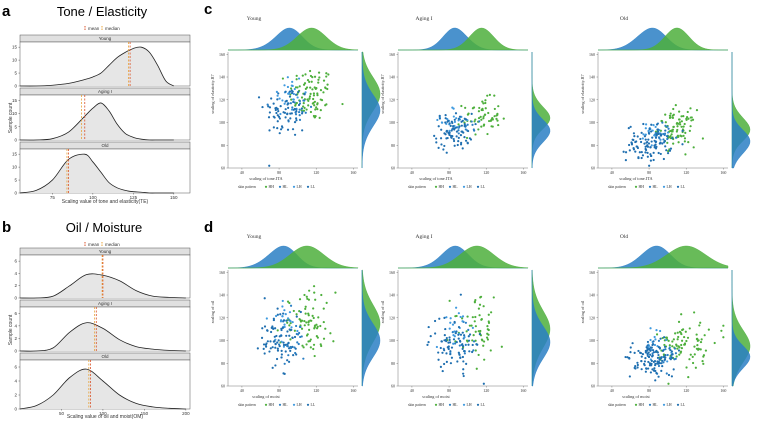 The width and height of the screenshot is (779, 422). What do you see at coordinates (382, 94) in the screenshot?
I see `y-axis-label: scaling of elasticity.R7` at bounding box center [382, 94].